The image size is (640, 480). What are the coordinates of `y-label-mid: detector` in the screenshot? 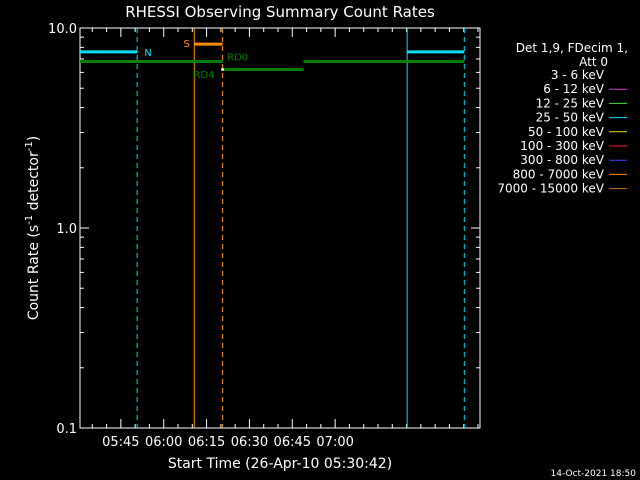 It's located at (34, 183).